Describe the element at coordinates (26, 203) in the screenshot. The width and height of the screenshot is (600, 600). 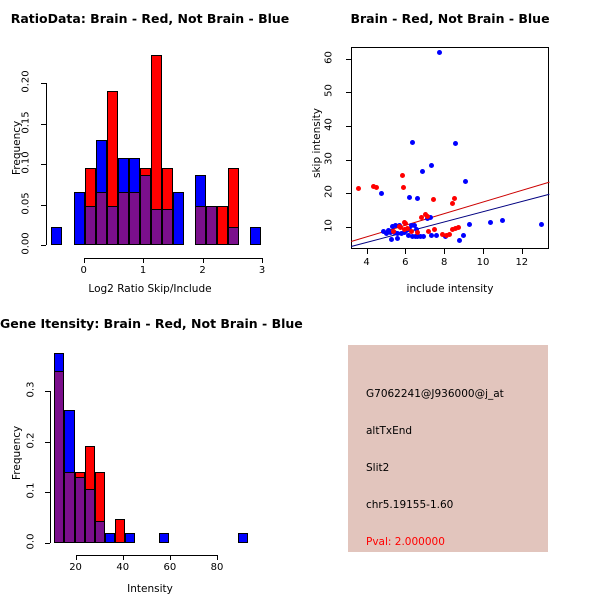
I see `ratio-y-tick-label: 0.05` at that location.